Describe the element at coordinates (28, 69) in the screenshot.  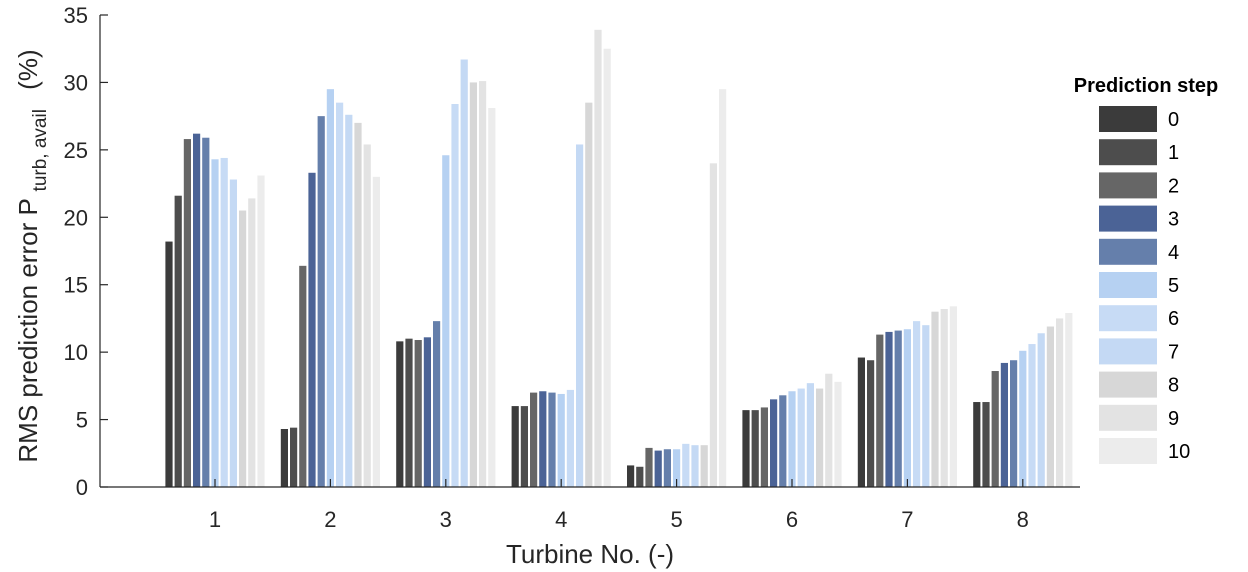
I see `y-axis-title-unit: (%)` at that location.